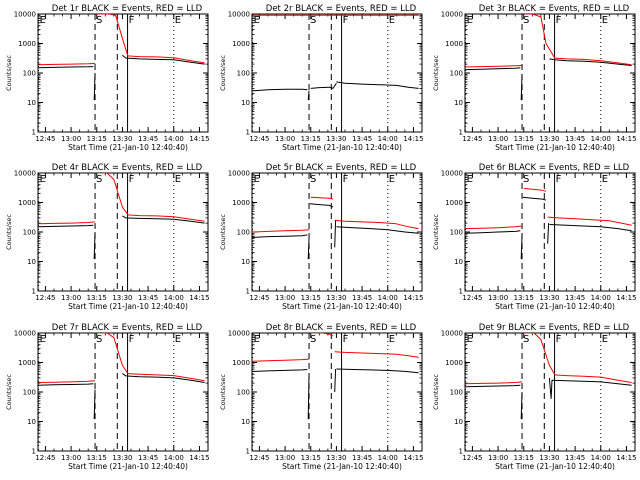 The width and height of the screenshot is (640, 480). What do you see at coordinates (127, 9) in the screenshot?
I see `panel-title: Det 1r BLACK = Events, RED = LLD` at bounding box center [127, 9].